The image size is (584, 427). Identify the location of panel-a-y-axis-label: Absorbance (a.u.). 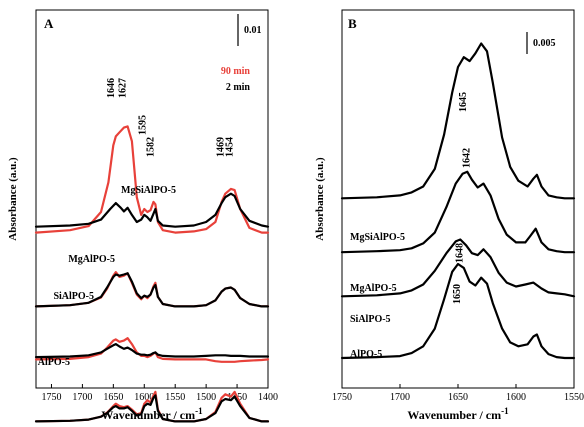
(13, 199).